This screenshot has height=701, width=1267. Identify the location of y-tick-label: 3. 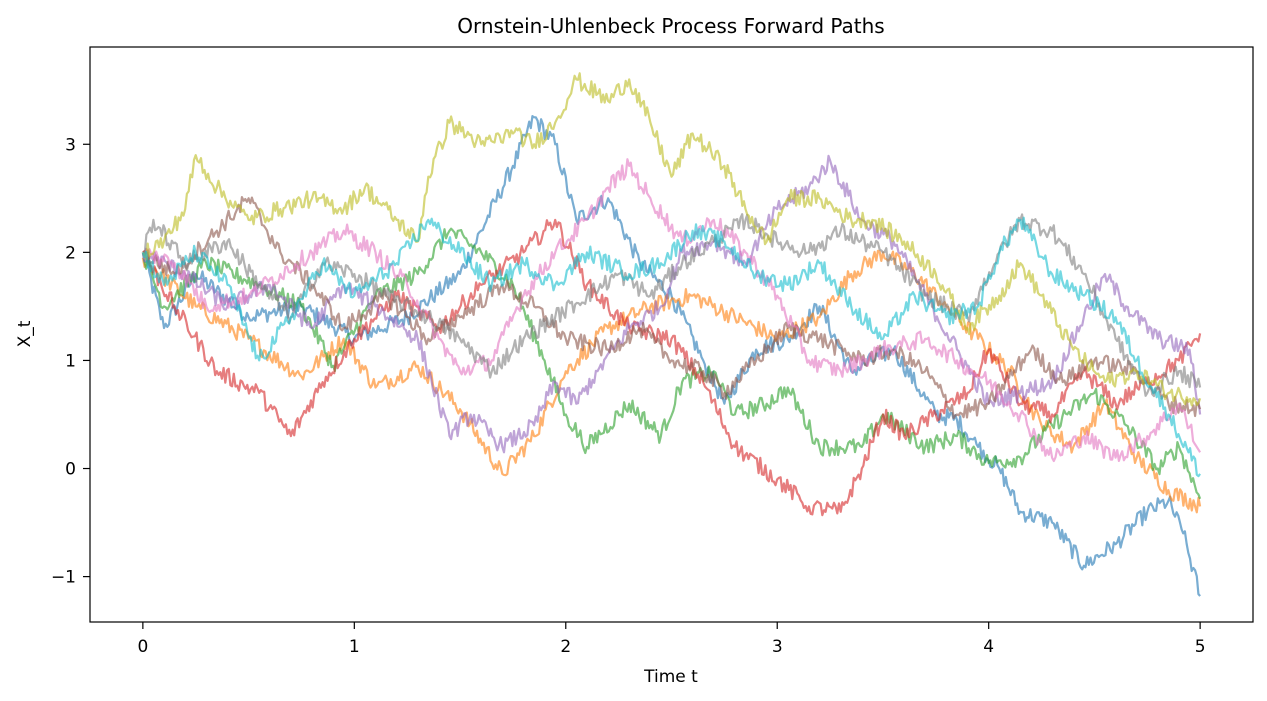
(70, 145).